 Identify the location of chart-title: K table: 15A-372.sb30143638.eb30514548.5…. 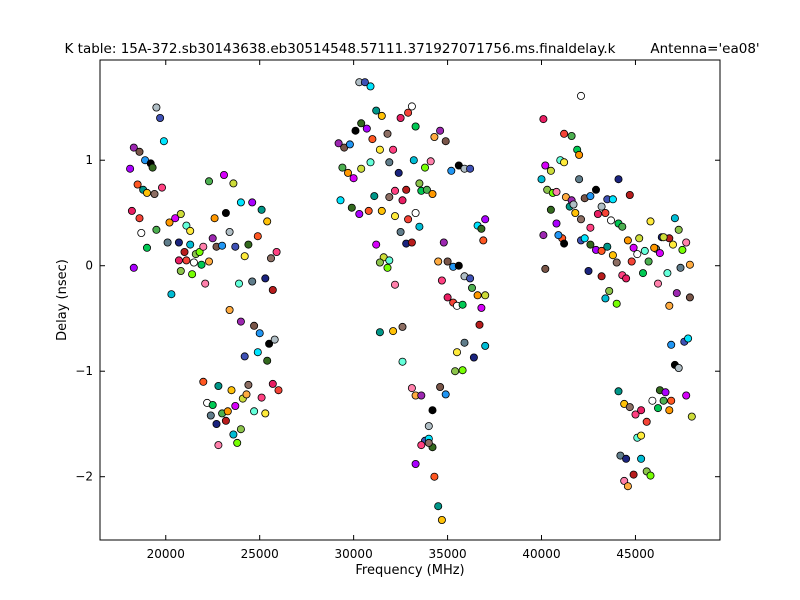
(340, 49).